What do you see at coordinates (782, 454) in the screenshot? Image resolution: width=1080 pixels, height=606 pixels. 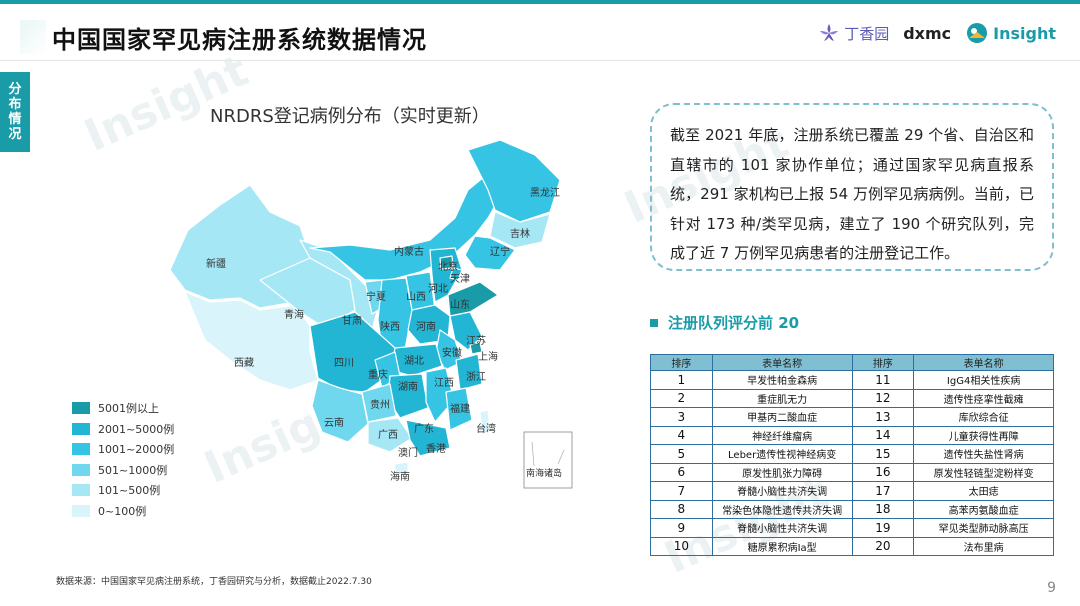 I see `name-cell: Leber遗传性视神经病变` at bounding box center [782, 454].